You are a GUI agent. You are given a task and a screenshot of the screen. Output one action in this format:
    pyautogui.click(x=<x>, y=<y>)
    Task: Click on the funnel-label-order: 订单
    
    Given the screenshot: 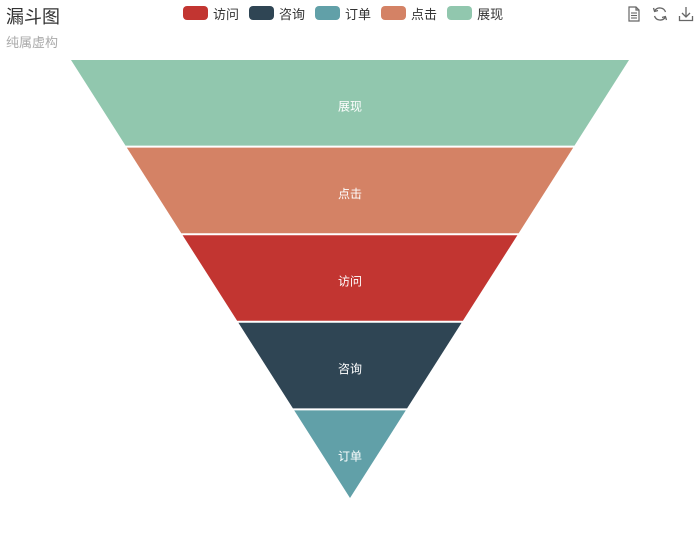 What is the action you would take?
    pyautogui.click(x=350, y=457)
    